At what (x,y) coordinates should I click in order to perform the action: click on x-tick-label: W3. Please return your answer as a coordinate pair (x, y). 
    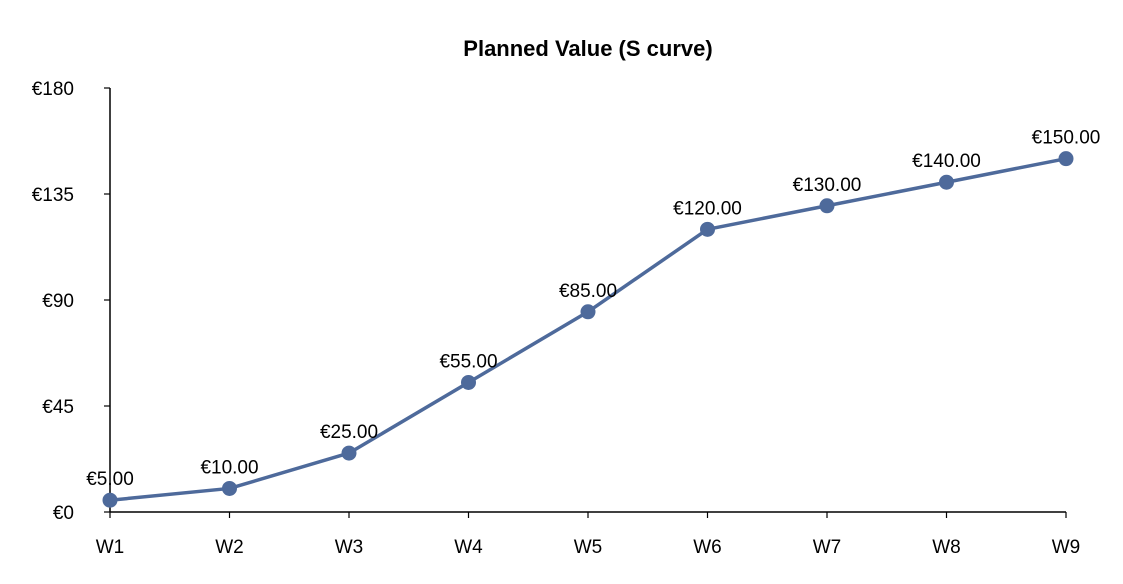
    Looking at the image, I should click on (349, 547).